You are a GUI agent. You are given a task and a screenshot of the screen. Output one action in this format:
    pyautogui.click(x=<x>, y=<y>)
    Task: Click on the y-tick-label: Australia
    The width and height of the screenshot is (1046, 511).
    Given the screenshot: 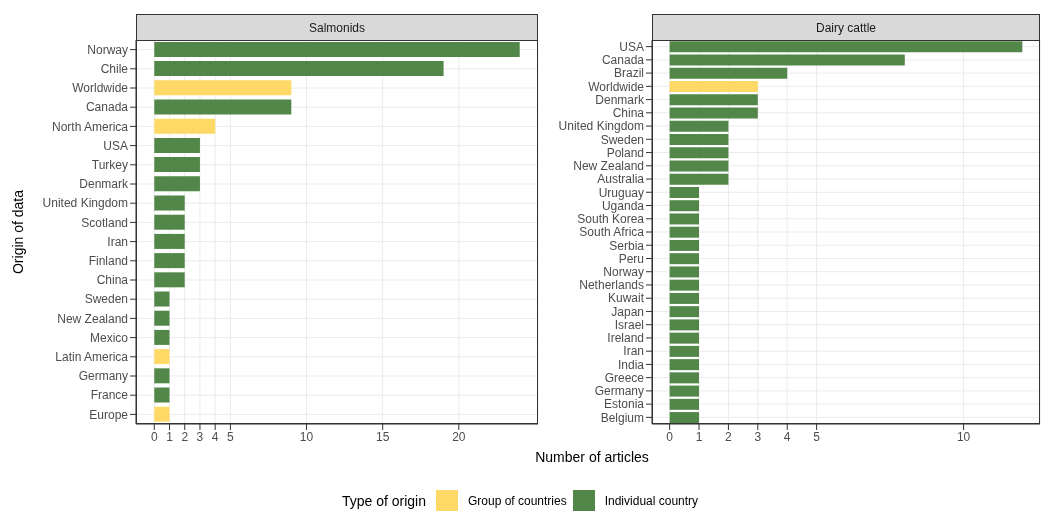 What is the action you would take?
    pyautogui.click(x=621, y=179)
    